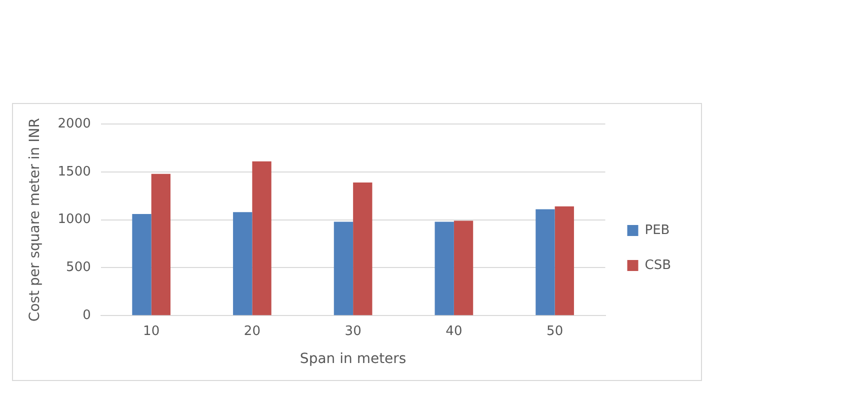 The height and width of the screenshot is (396, 857). What do you see at coordinates (252, 331) in the screenshot?
I see `x-tick-label: 20` at bounding box center [252, 331].